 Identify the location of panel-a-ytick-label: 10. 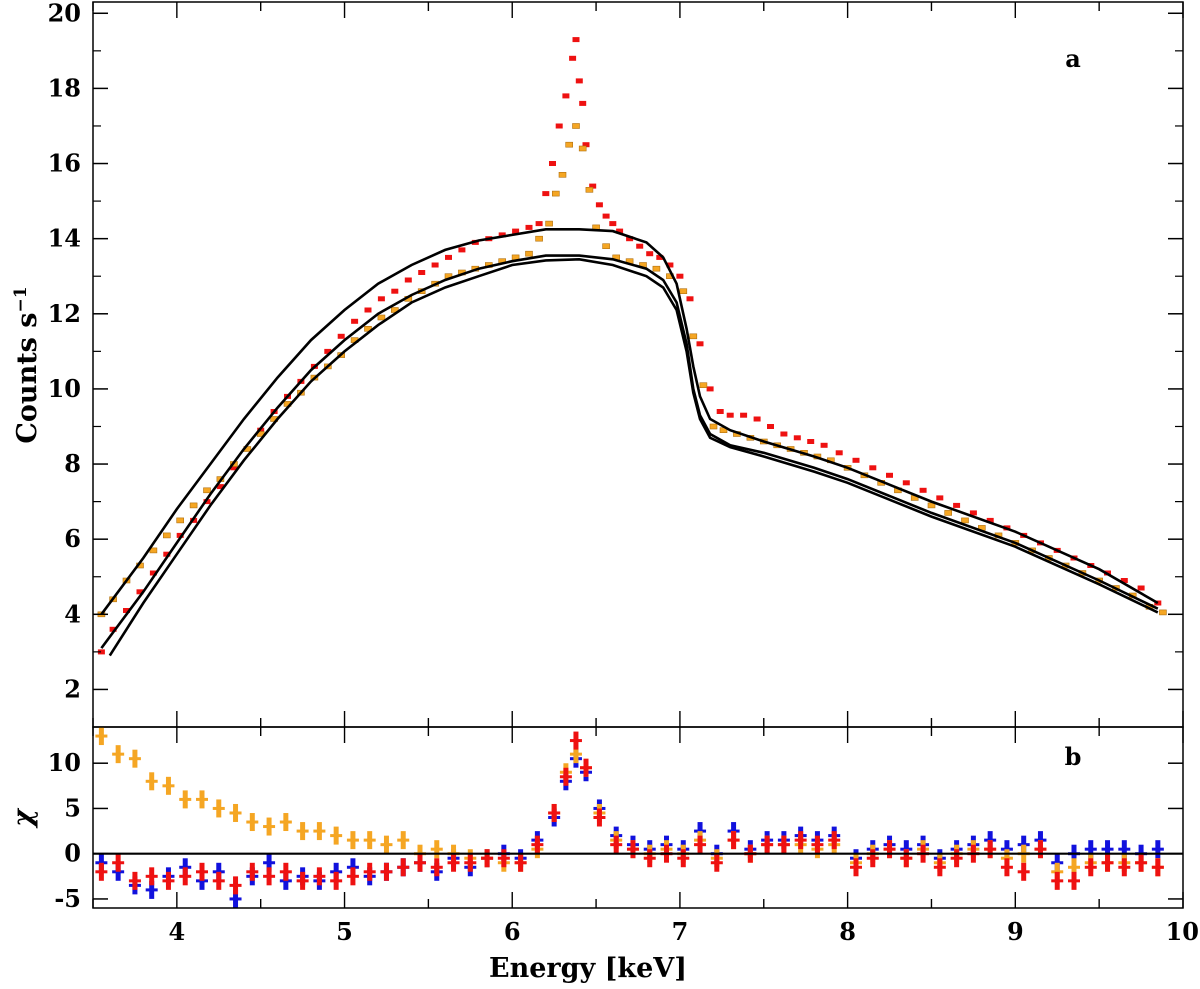
(64, 388).